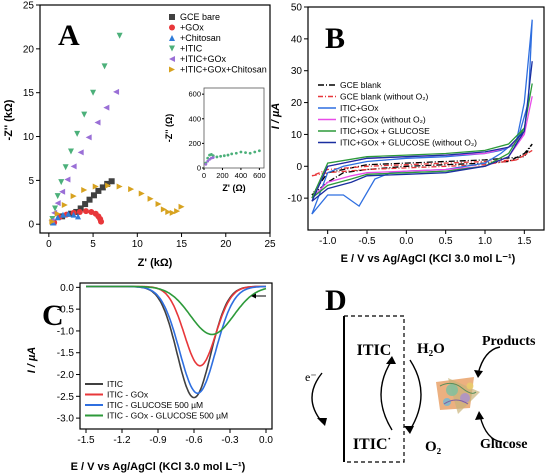 This screenshot has height=475, width=550. Describe the element at coordinates (384, 97) in the screenshot. I see `legend-label: GCE blank (without O₂)` at that location.